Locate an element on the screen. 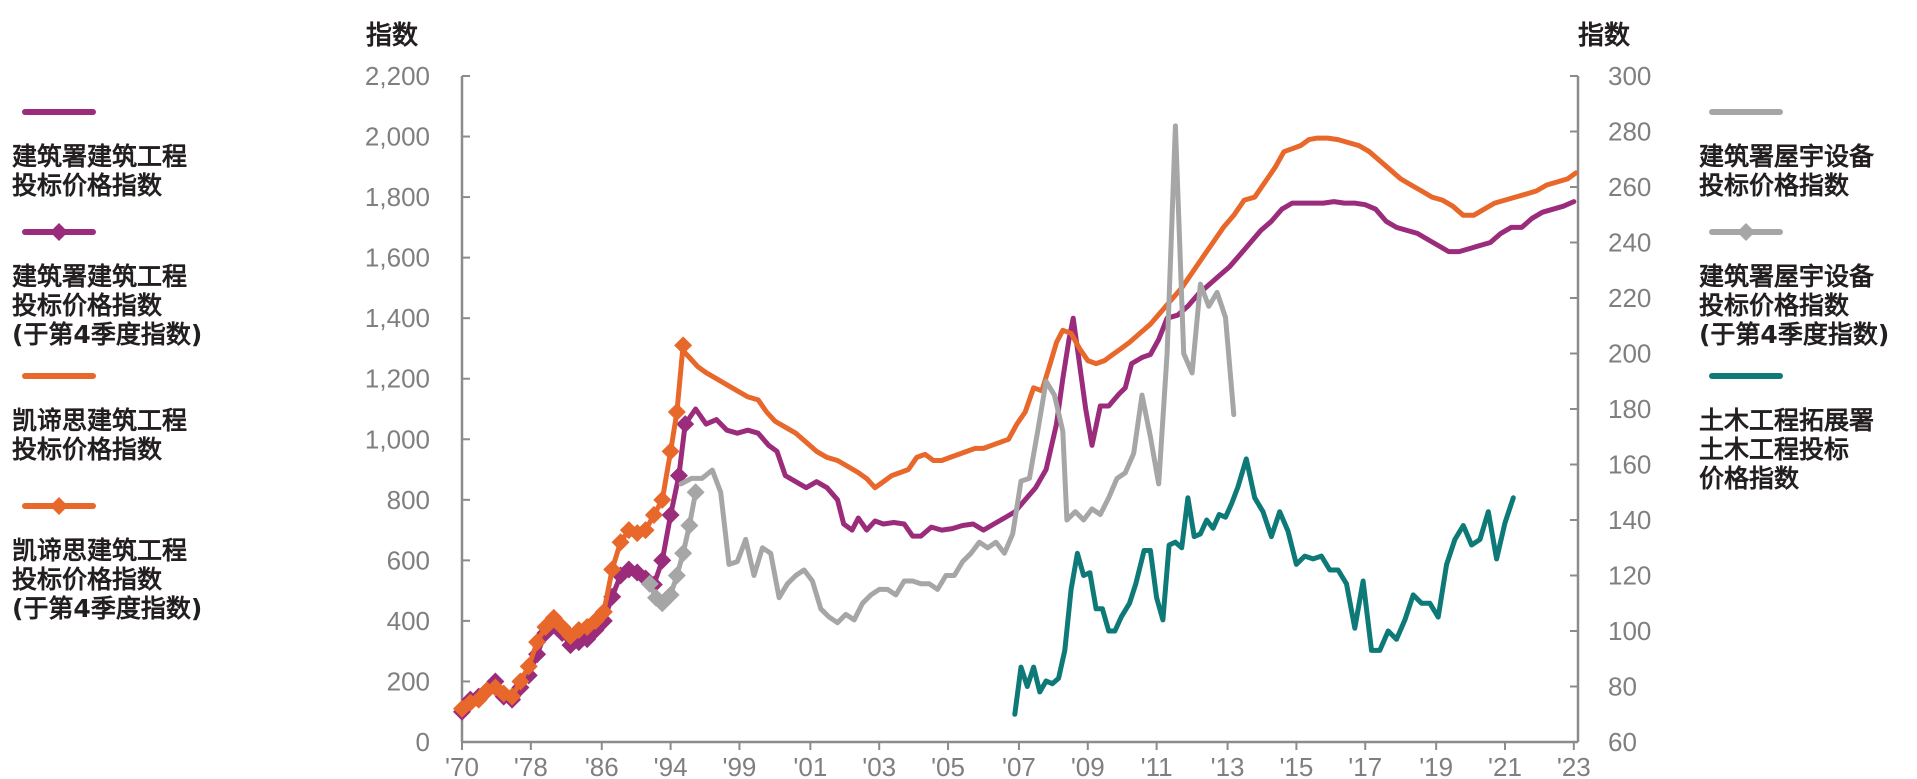  right-tick-label: 80 is located at coordinates (1622, 687).